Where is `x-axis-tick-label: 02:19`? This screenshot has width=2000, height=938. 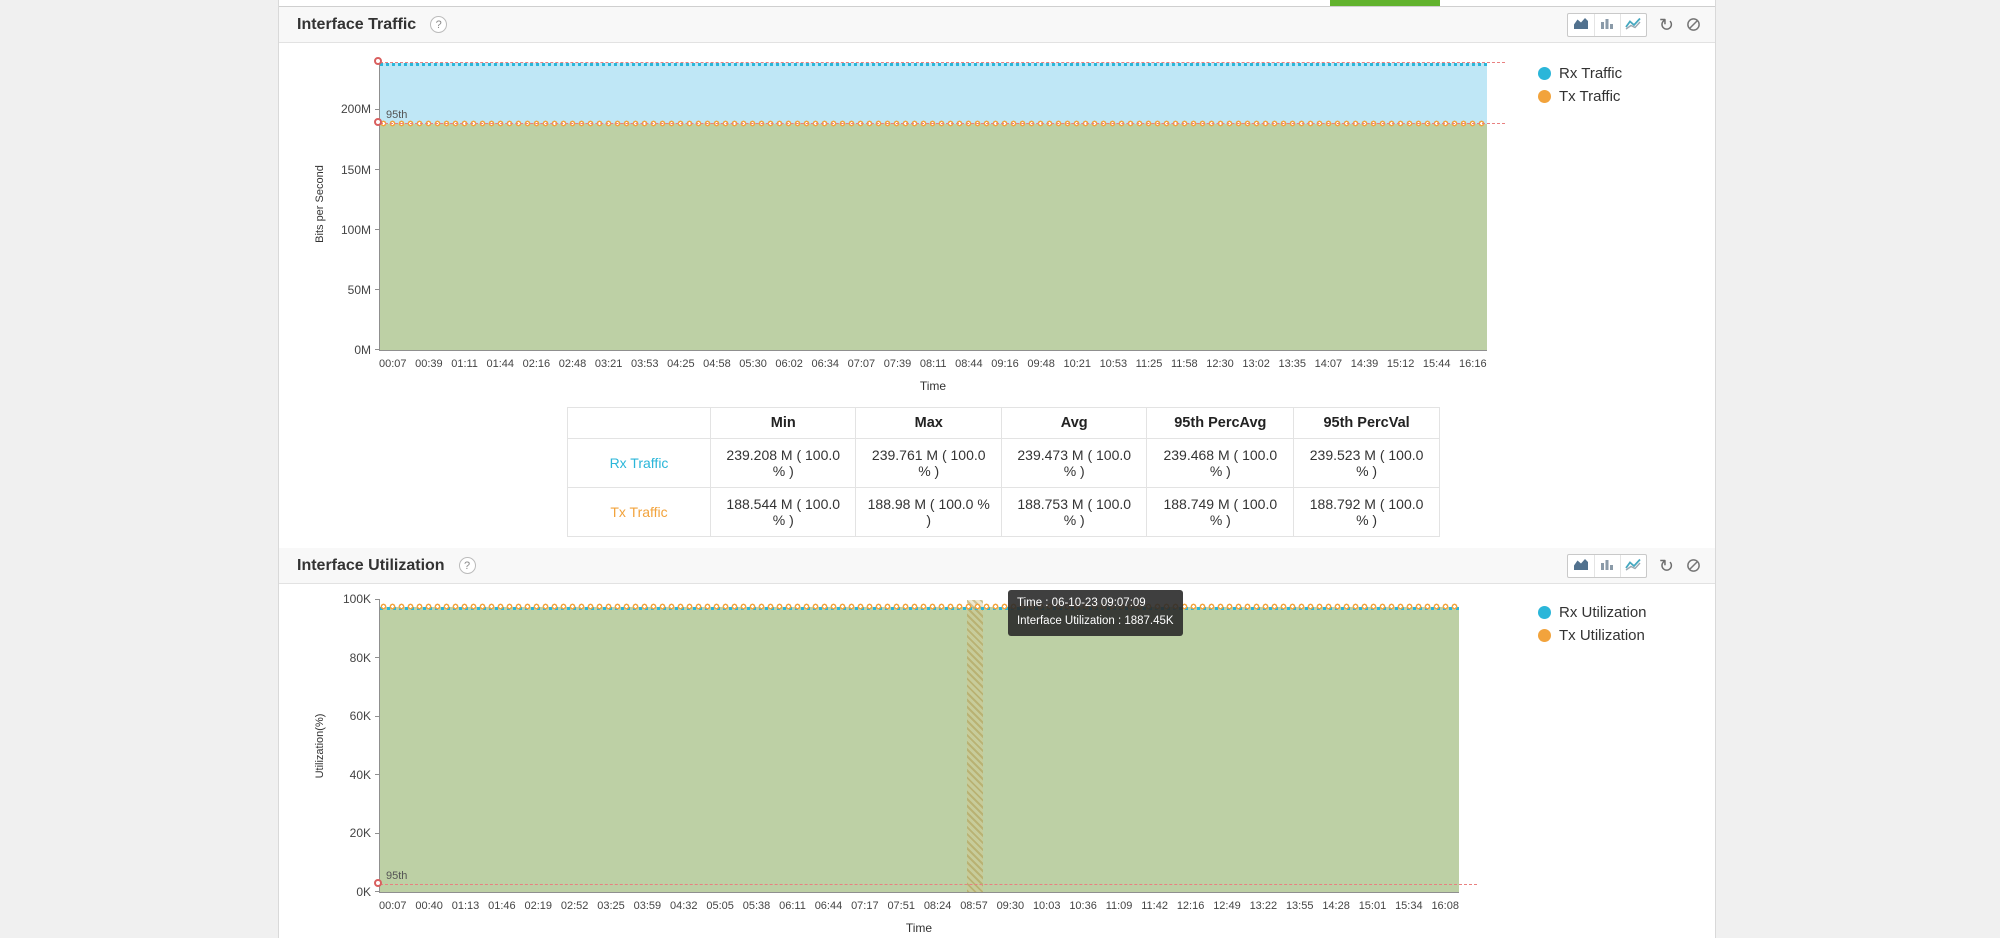
x-axis-tick-label: 02:19 is located at coordinates (538, 906).